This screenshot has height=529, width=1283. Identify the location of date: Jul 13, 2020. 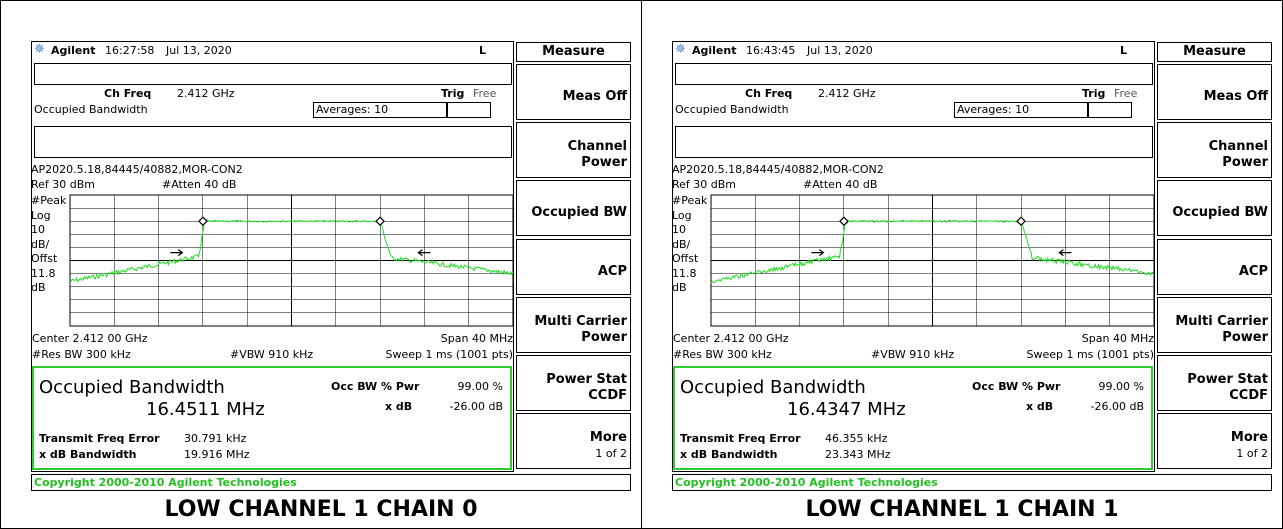
(840, 50).